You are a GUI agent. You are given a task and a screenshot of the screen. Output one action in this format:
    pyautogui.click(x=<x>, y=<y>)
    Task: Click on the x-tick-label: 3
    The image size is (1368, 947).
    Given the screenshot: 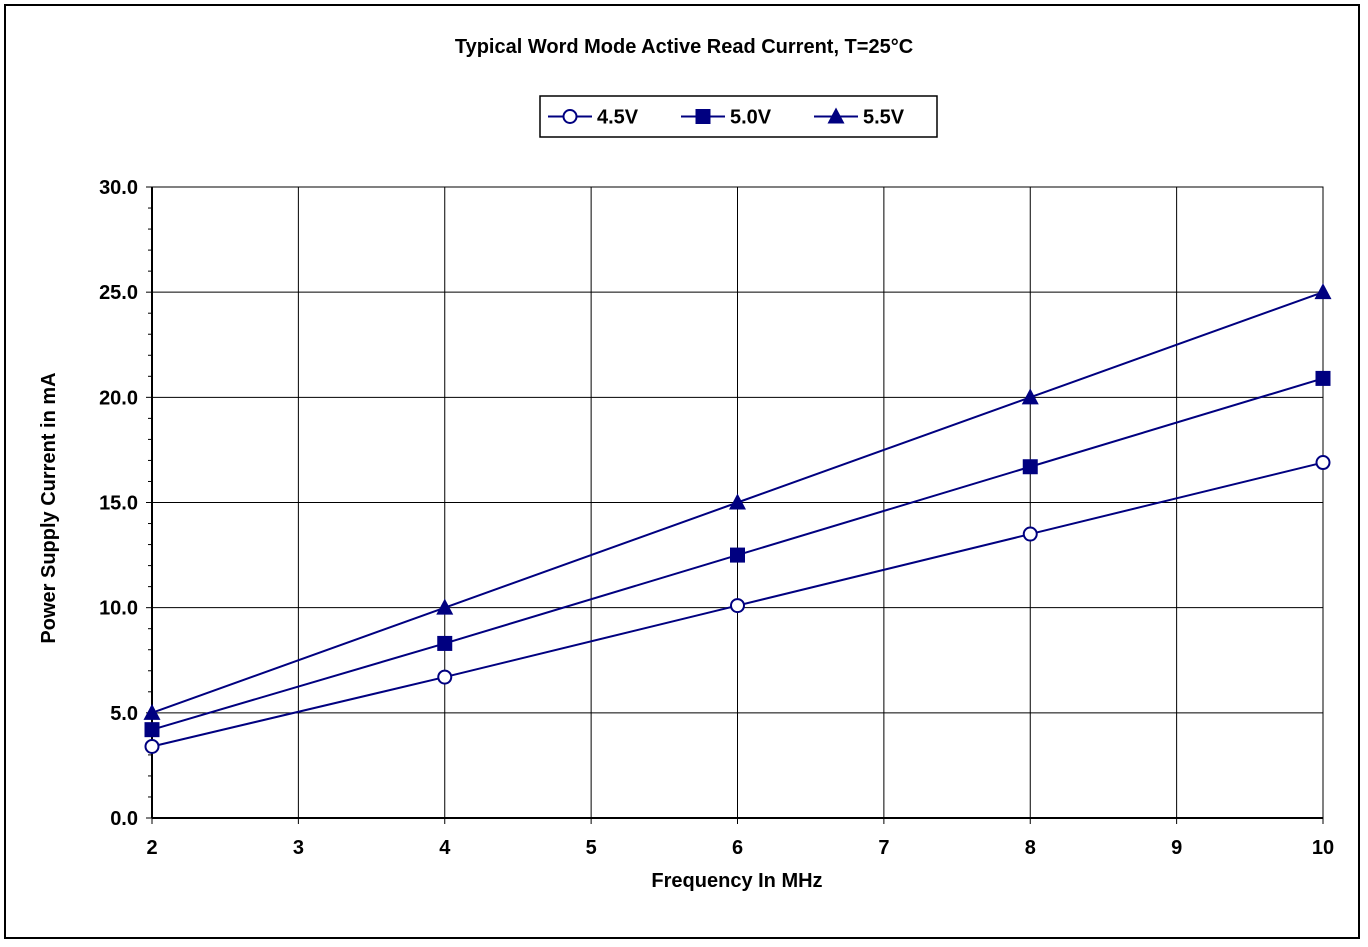 What is the action you would take?
    pyautogui.click(x=298, y=848)
    